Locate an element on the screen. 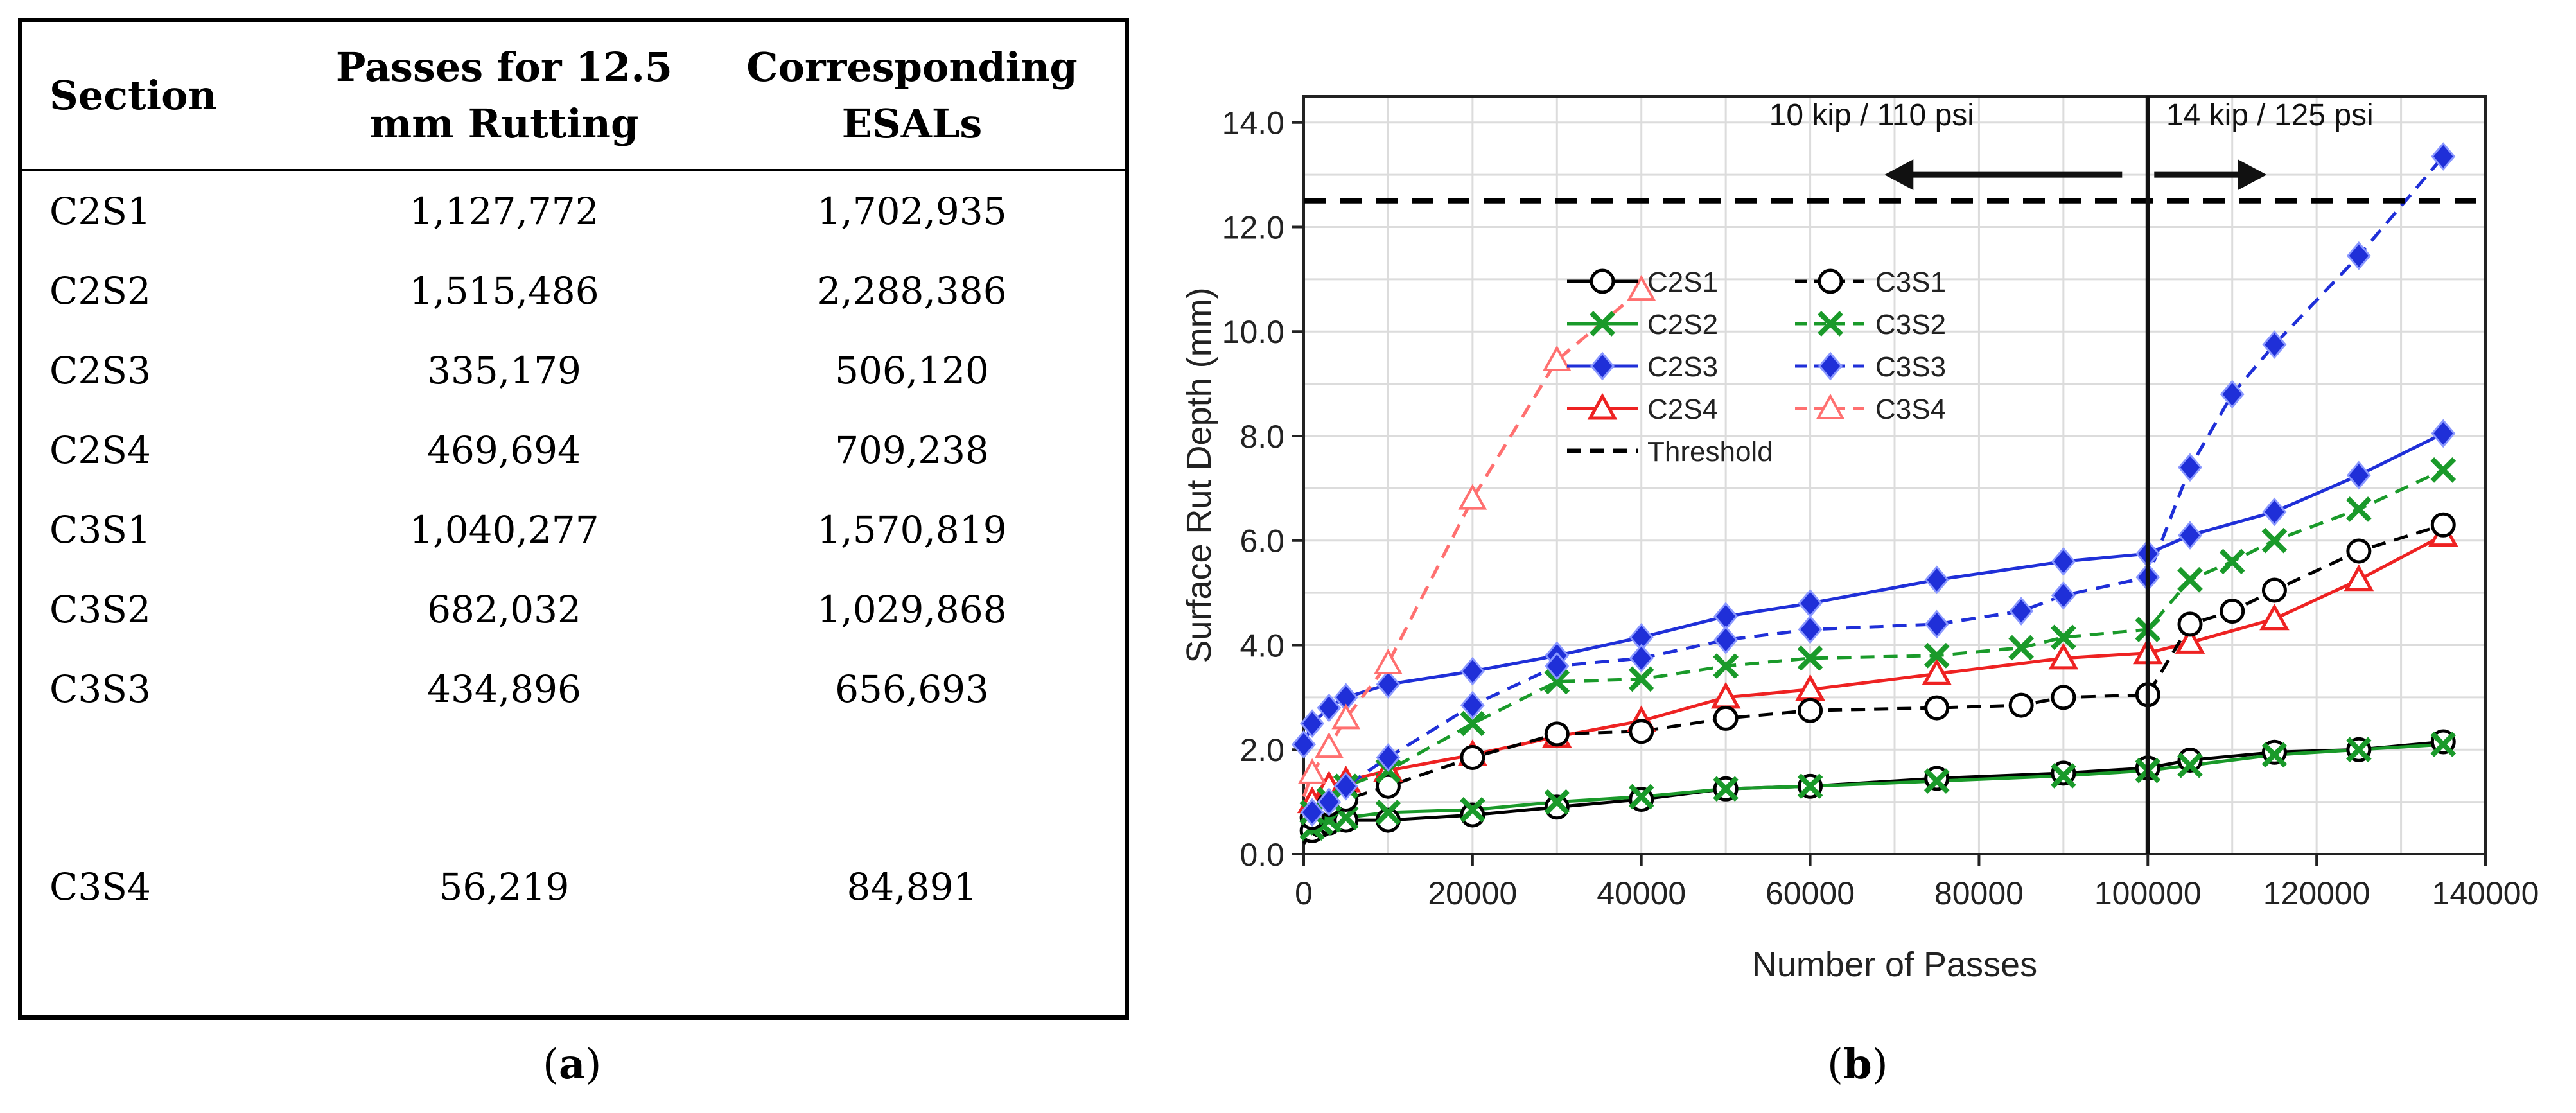 This screenshot has width=2576, height=1113. table-row: C2S2 1,515,486 2,288,386 is located at coordinates (573, 291).